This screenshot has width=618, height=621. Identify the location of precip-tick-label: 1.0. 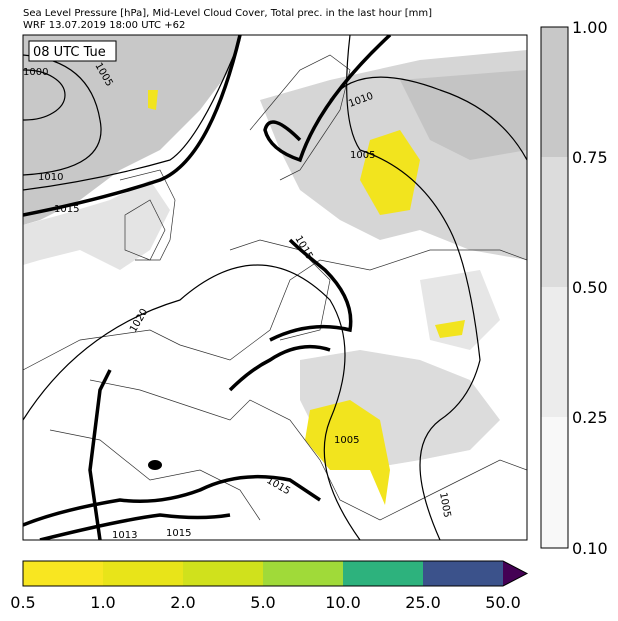
(102, 602).